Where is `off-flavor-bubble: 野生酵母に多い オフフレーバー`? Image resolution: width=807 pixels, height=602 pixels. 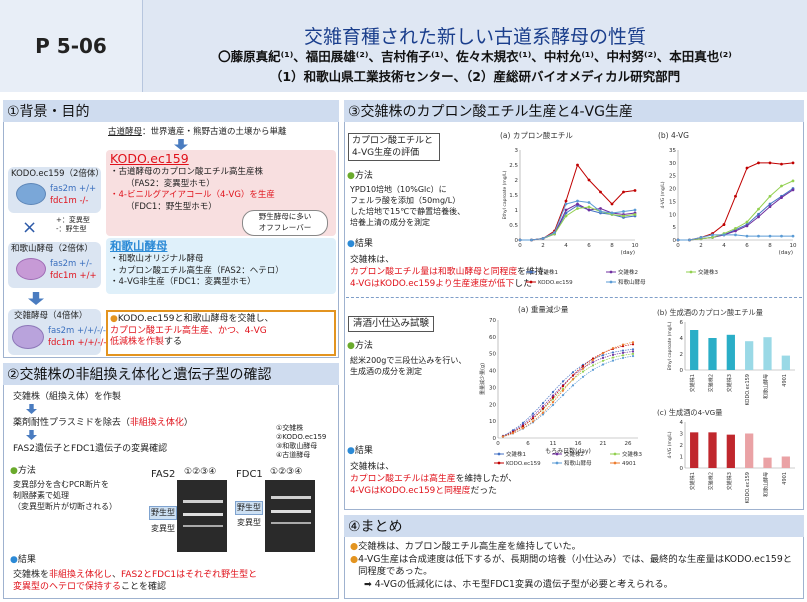 off-flavor-bubble: 野生酵母に多い オフフレーバー is located at coordinates (285, 223).